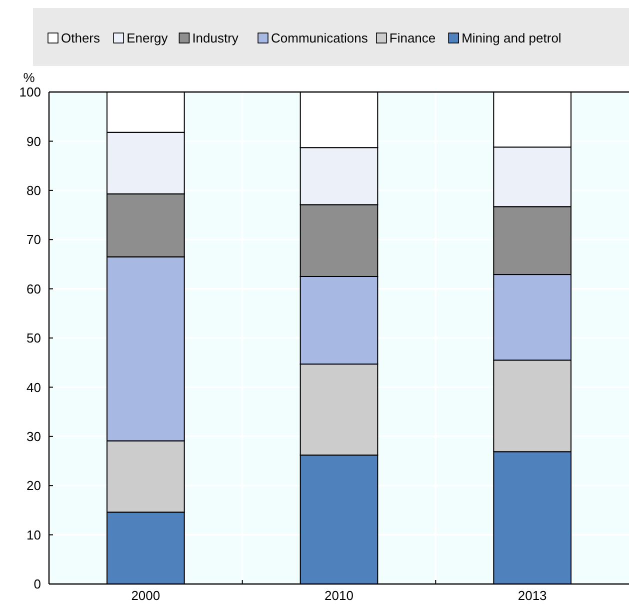  I want to click on y-tick-label: 10, so click(33, 534).